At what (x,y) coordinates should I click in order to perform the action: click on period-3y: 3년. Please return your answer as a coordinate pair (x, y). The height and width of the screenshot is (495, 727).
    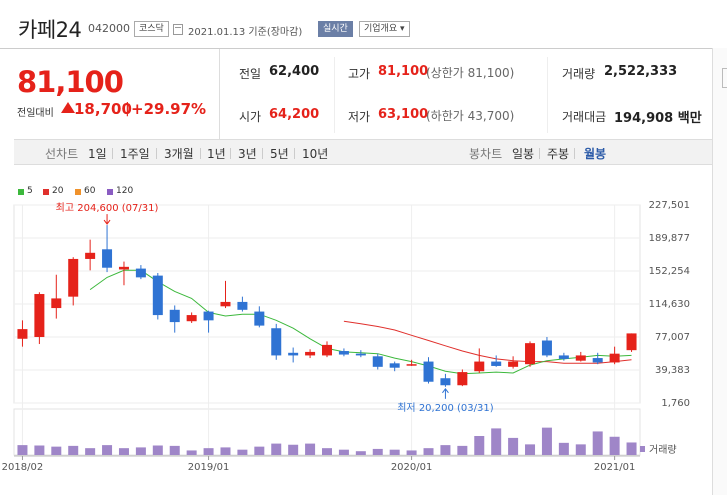
    Looking at the image, I should click on (247, 154).